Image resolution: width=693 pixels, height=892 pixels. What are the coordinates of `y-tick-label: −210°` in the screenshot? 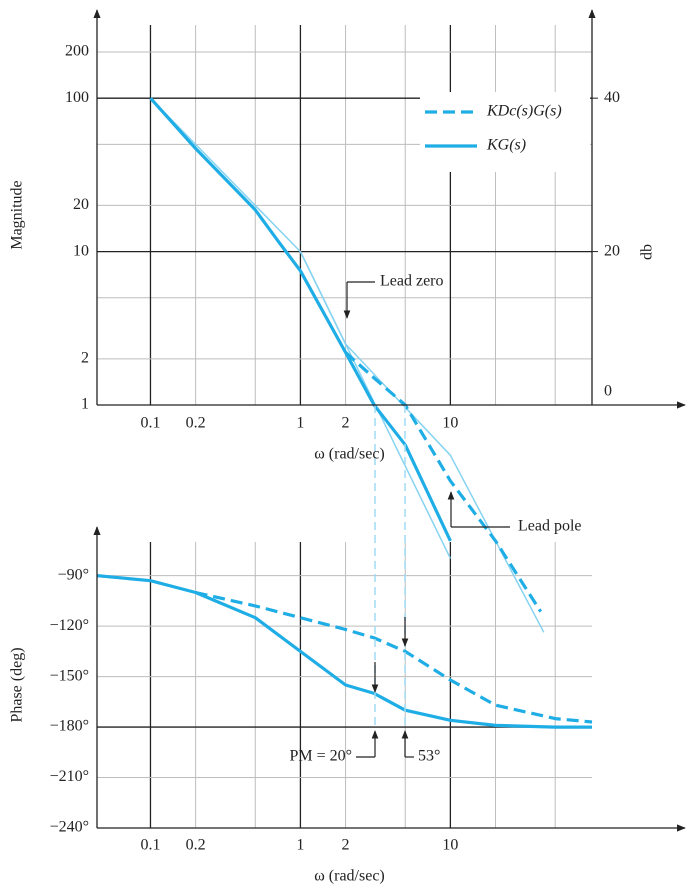 It's located at (69, 776).